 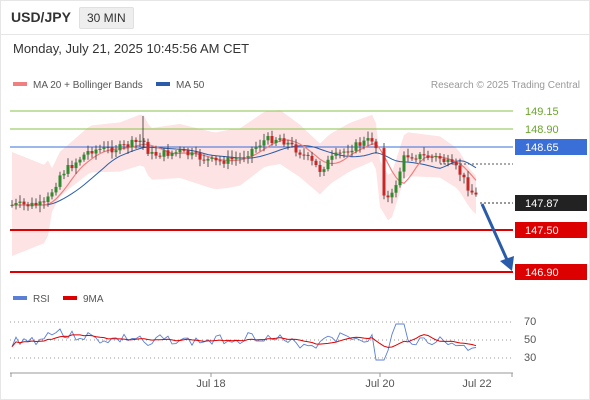 What do you see at coordinates (131, 48) in the screenshot?
I see `datetime-label: Monday, July 21, 2025 10:45:56 AM CET` at bounding box center [131, 48].